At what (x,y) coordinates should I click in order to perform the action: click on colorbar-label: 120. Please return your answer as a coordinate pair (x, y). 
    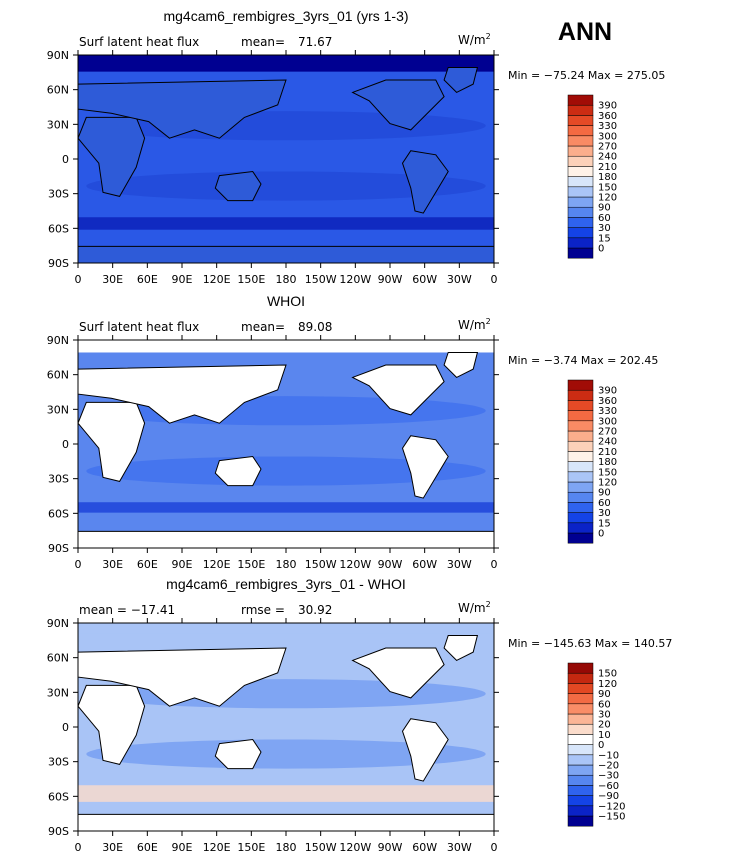
    Looking at the image, I should click on (607, 684).